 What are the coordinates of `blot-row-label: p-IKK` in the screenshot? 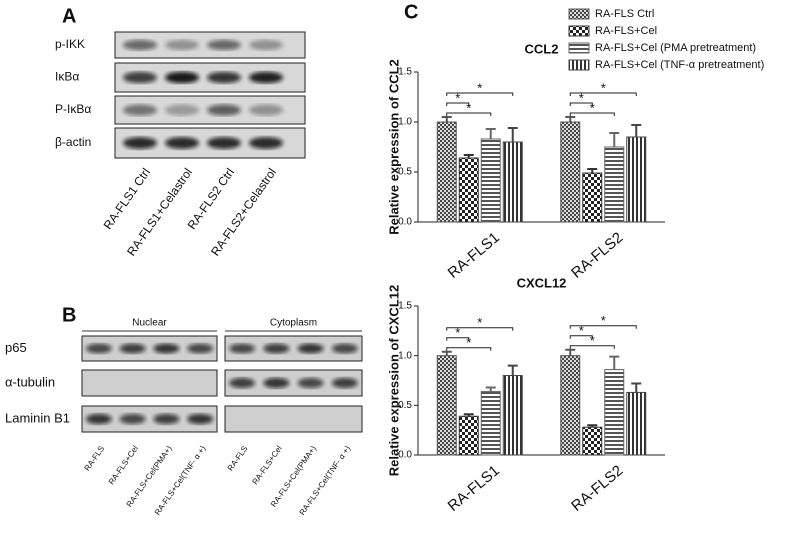 It's located at (70, 44).